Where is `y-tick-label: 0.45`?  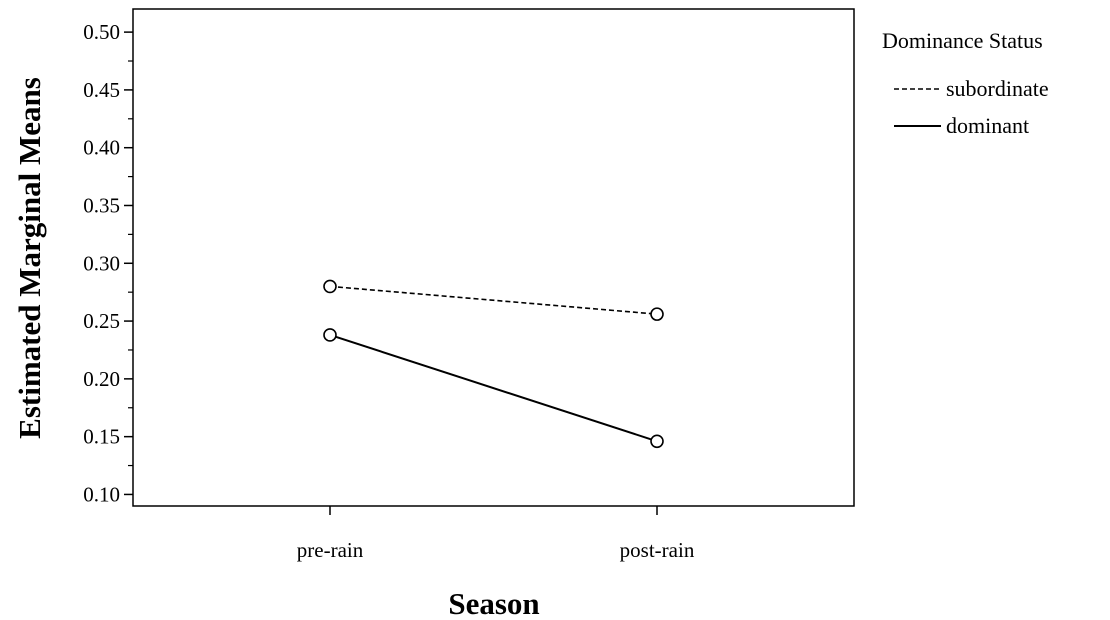 y-tick-label: 0.45 is located at coordinates (101, 90).